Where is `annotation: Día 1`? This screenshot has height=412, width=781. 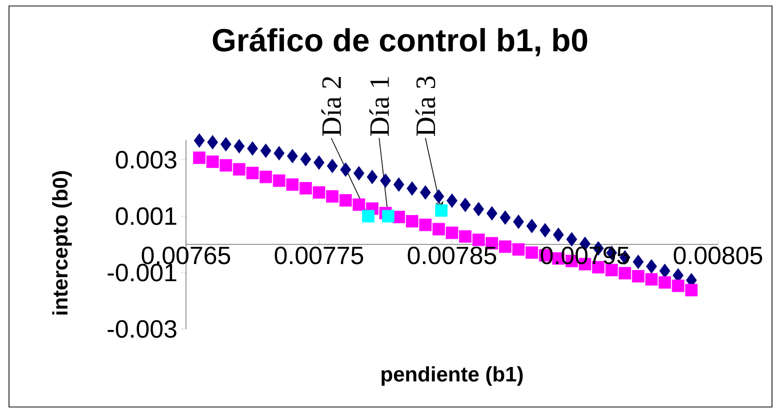
annotation: Día 1 is located at coordinates (379, 106).